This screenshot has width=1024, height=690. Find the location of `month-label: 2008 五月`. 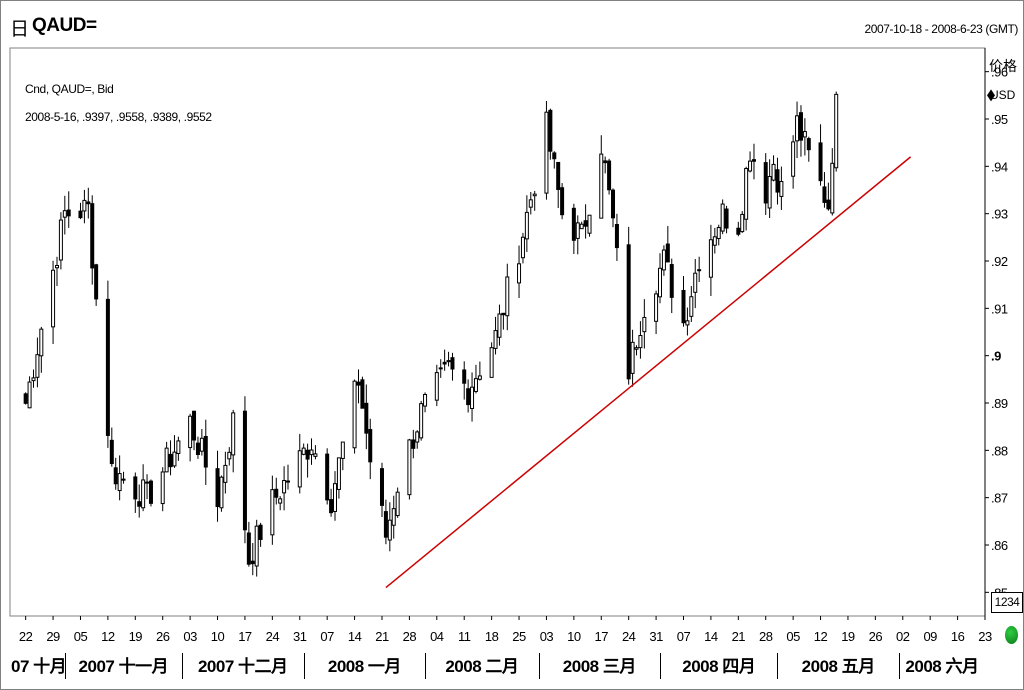

month-label: 2008 五月 is located at coordinates (838, 666).